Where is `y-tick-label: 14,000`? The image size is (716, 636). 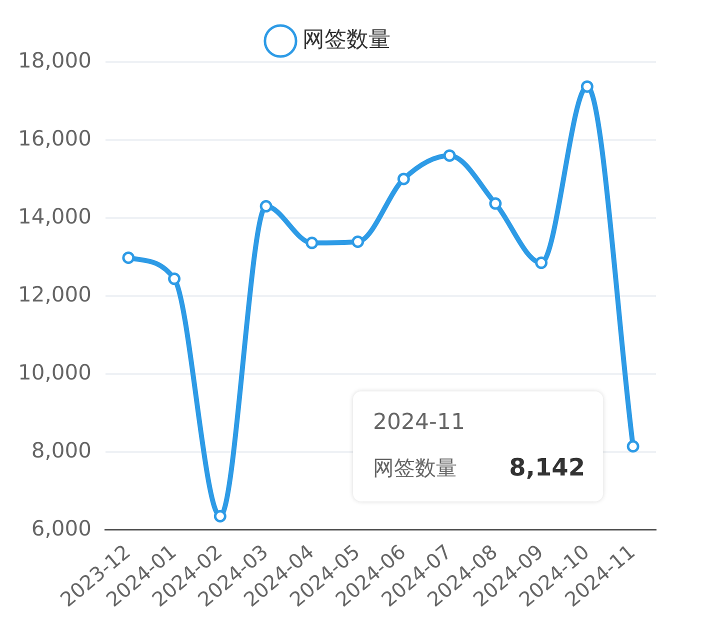 y-tick-label: 14,000 is located at coordinates (55, 216).